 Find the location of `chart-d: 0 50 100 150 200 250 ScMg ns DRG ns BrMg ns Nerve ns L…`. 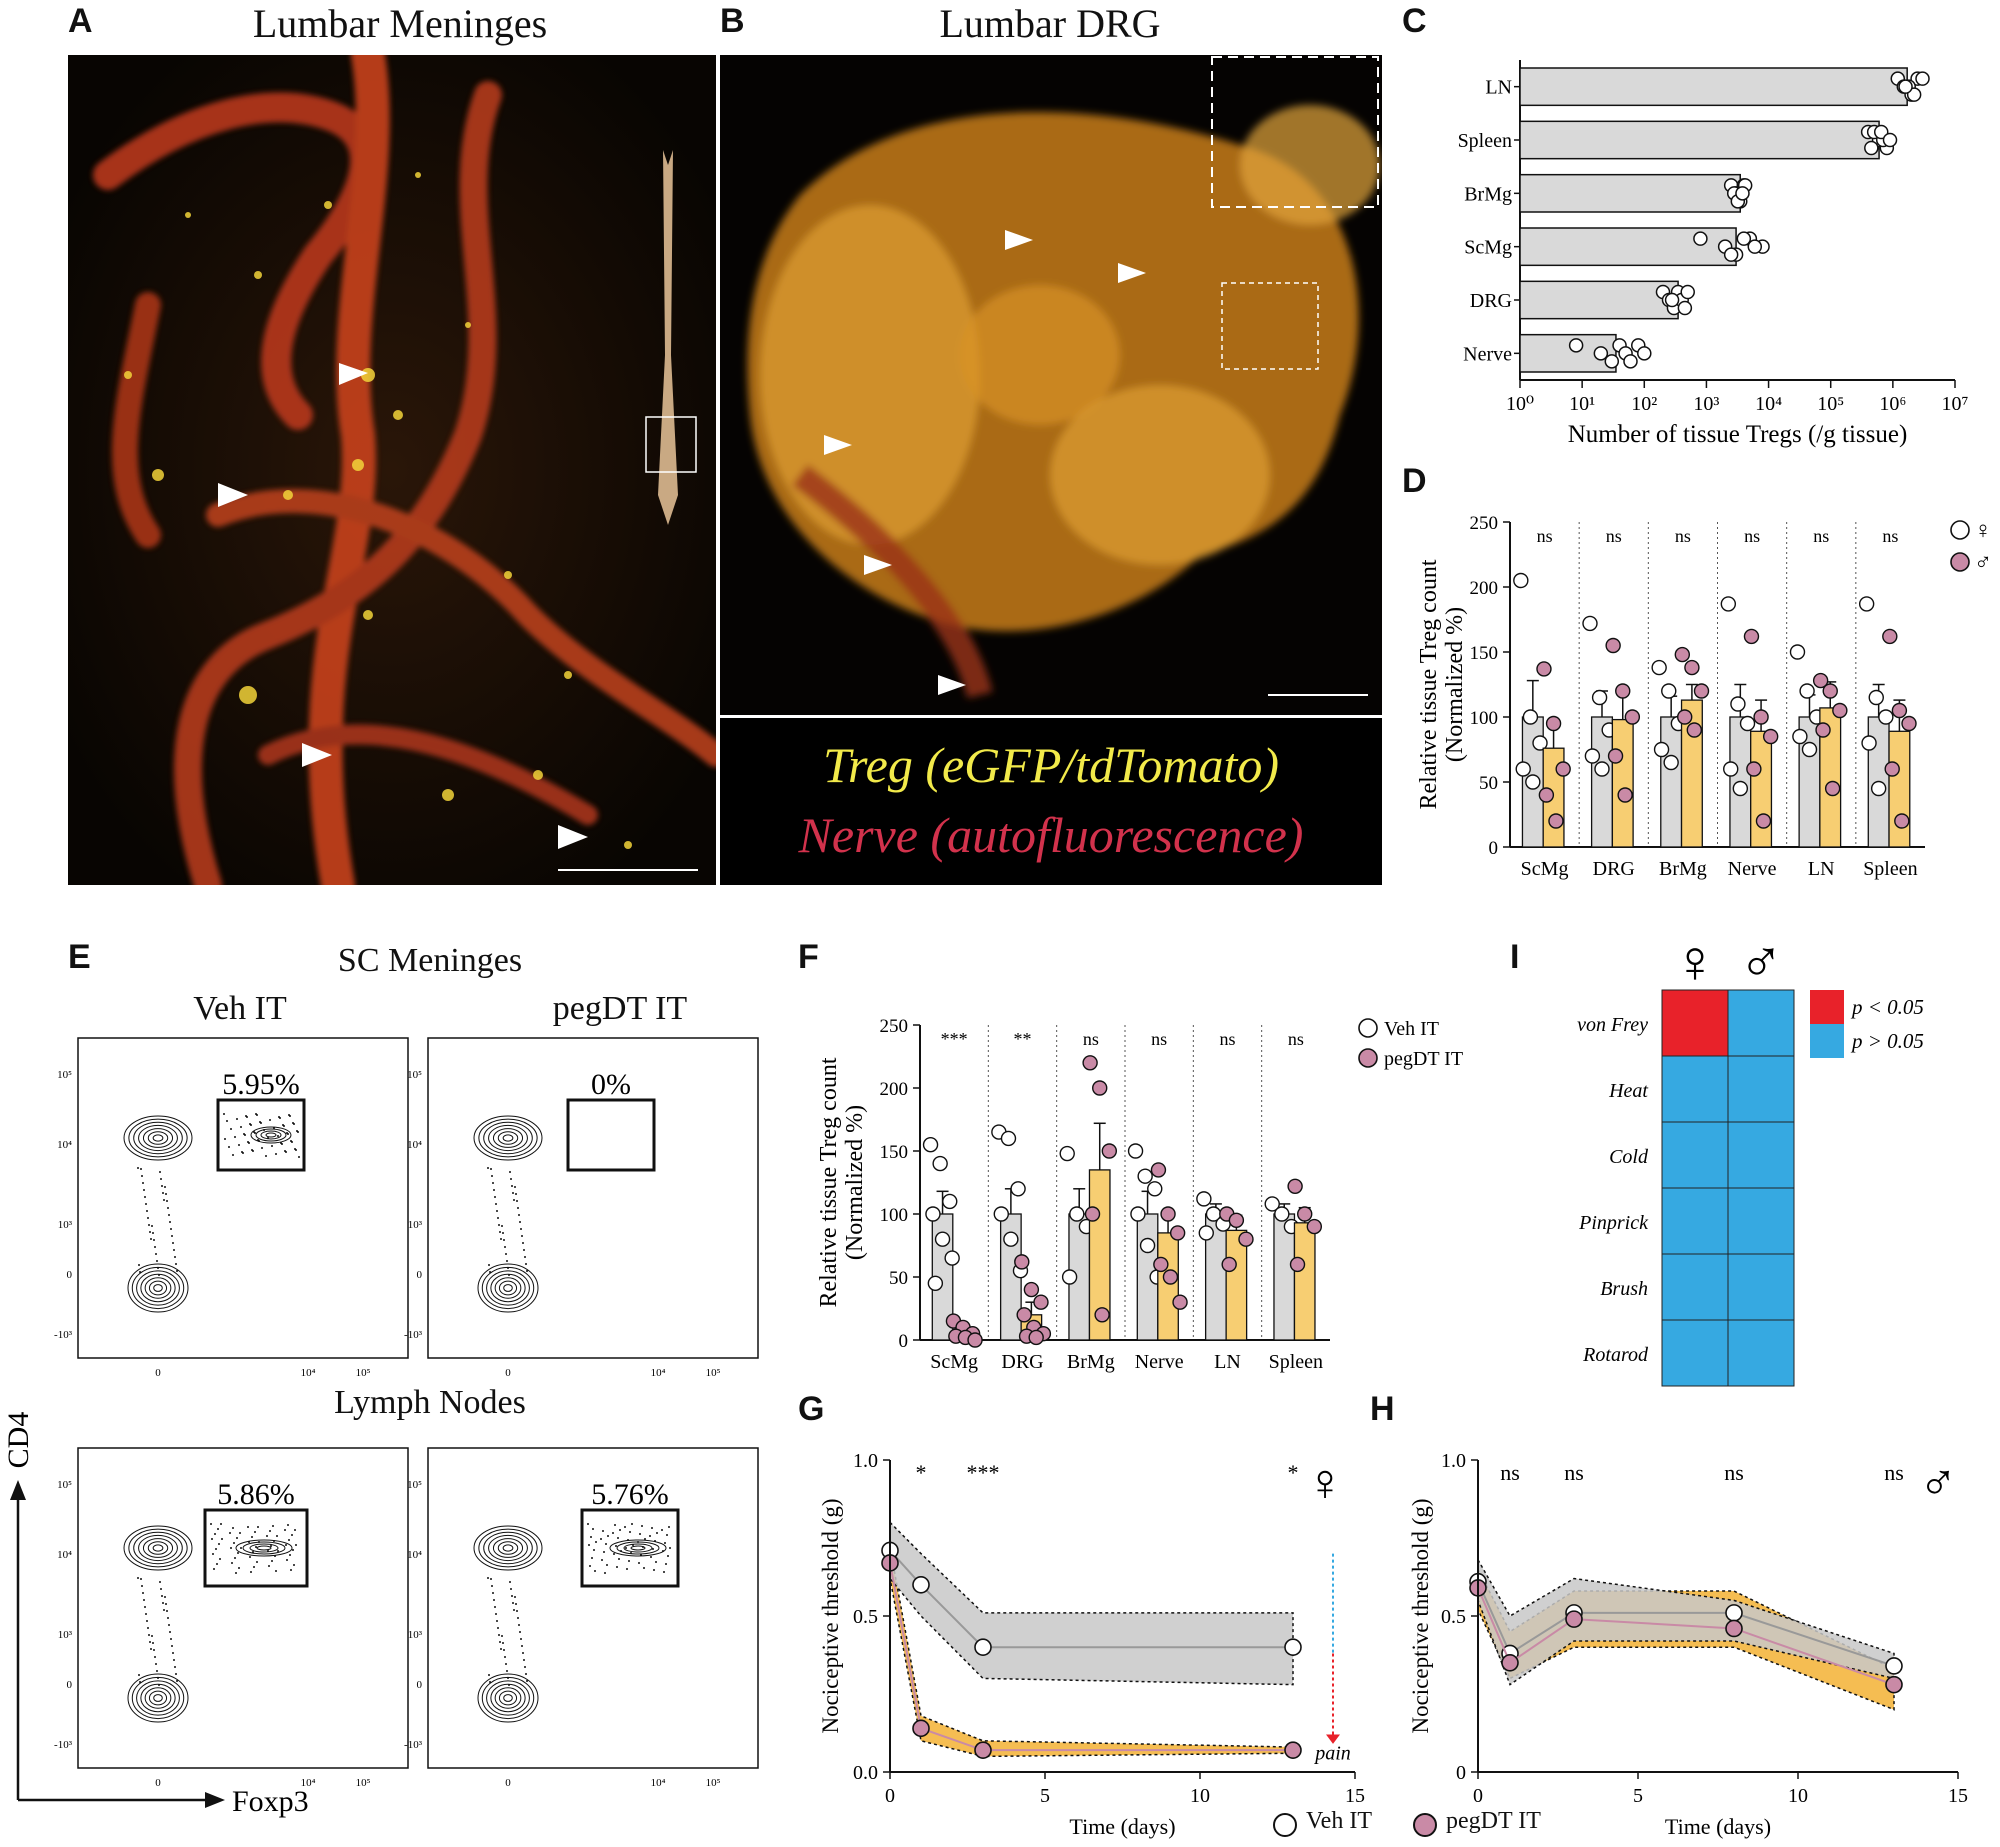

chart-d: 0 50 100 150 200 250 ScMg ns DRG ns BrMg ns Nerve ns L… is located at coordinates (1704, 696).